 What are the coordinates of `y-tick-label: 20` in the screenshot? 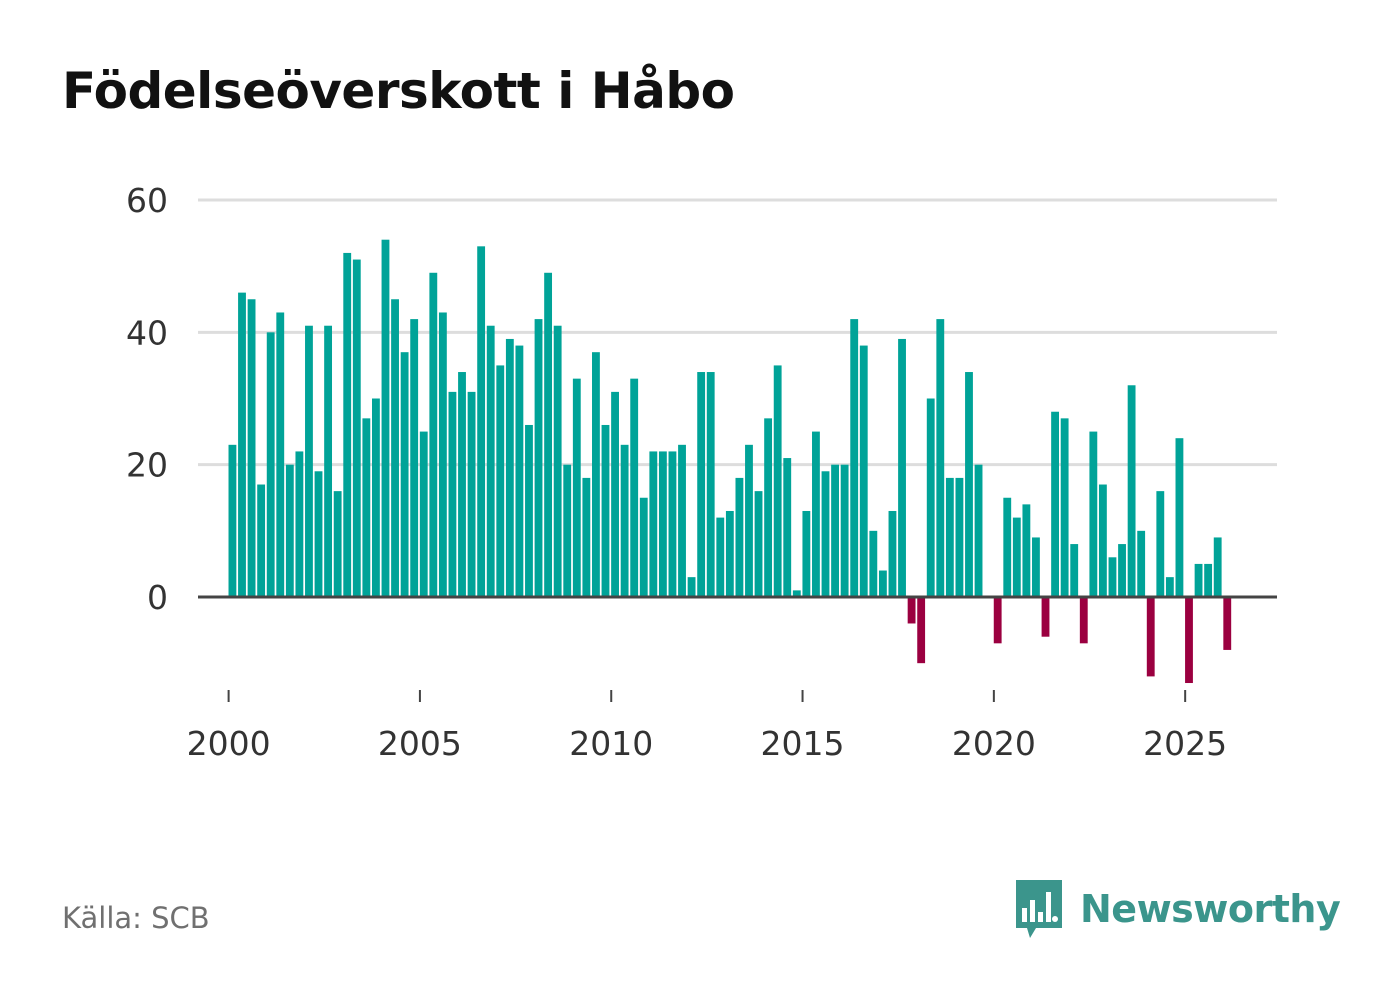 It's located at (147, 465).